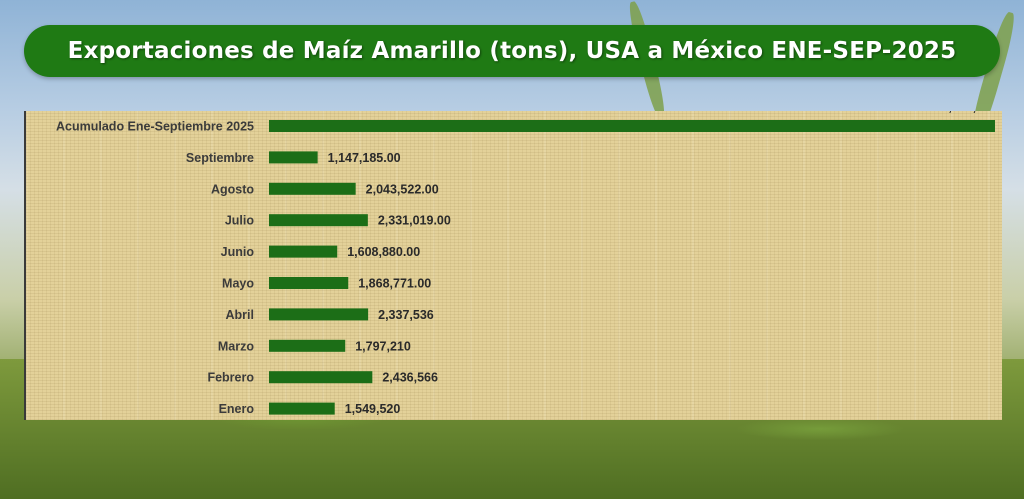 The image size is (1024, 499). I want to click on value-label: 1,797,210, so click(383, 346).